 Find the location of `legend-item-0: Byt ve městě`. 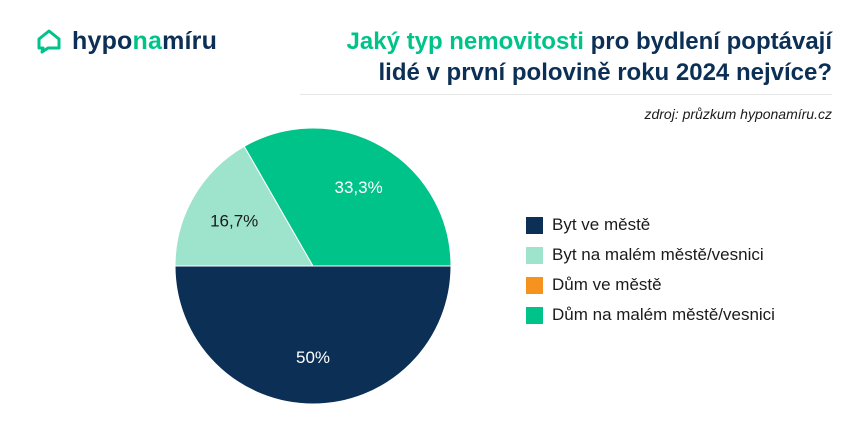

legend-item-0: Byt ve městě is located at coordinates (650, 225).